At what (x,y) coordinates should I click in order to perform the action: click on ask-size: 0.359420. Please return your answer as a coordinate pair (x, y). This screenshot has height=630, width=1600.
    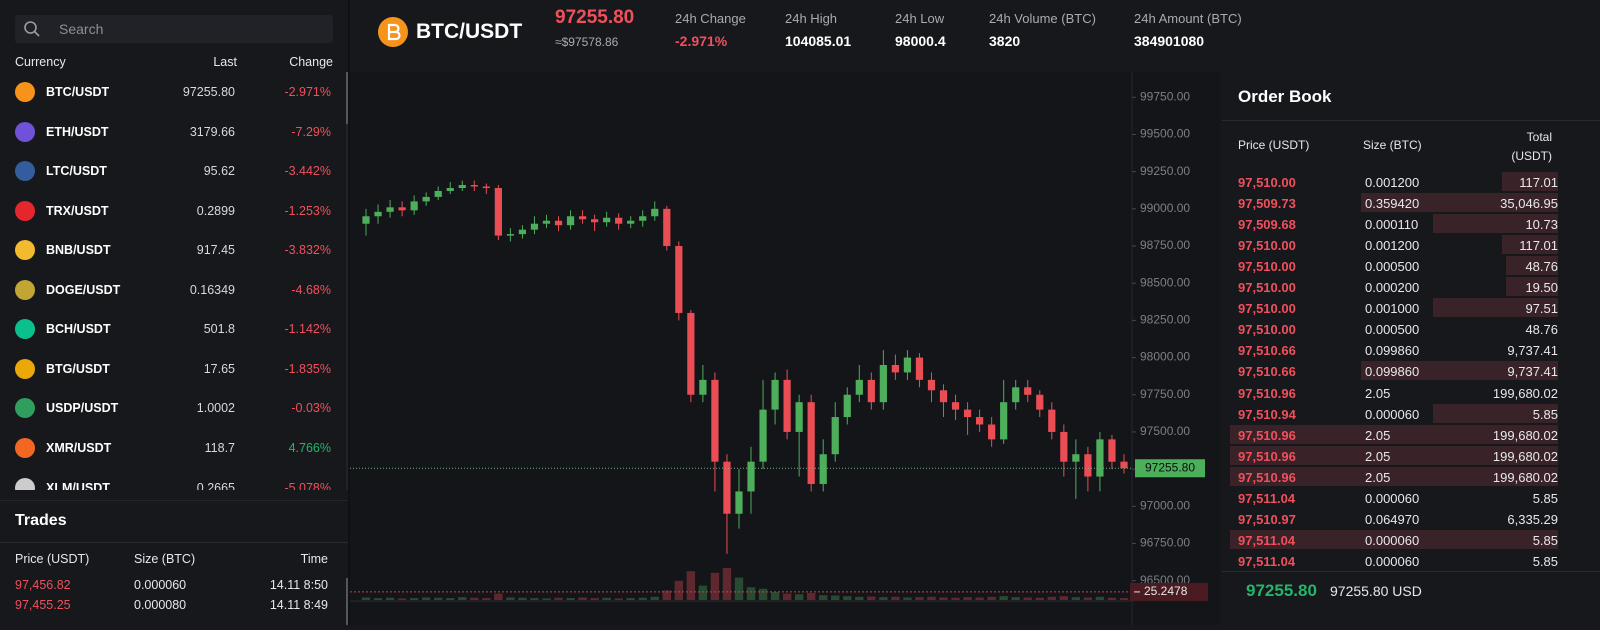
    Looking at the image, I should click on (1392, 204).